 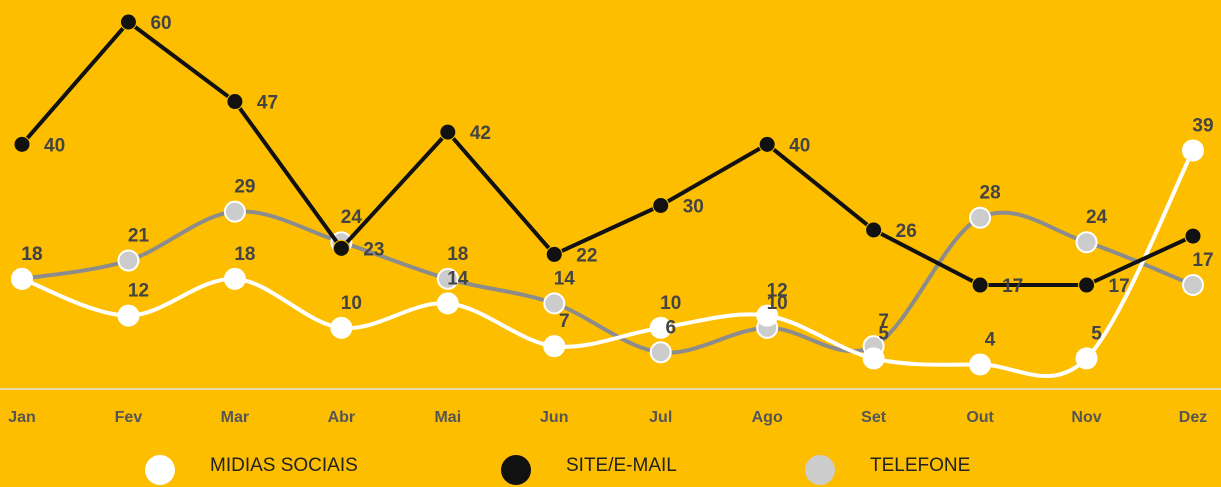 What do you see at coordinates (874, 417) in the screenshot?
I see `x-tick-label: Set` at bounding box center [874, 417].